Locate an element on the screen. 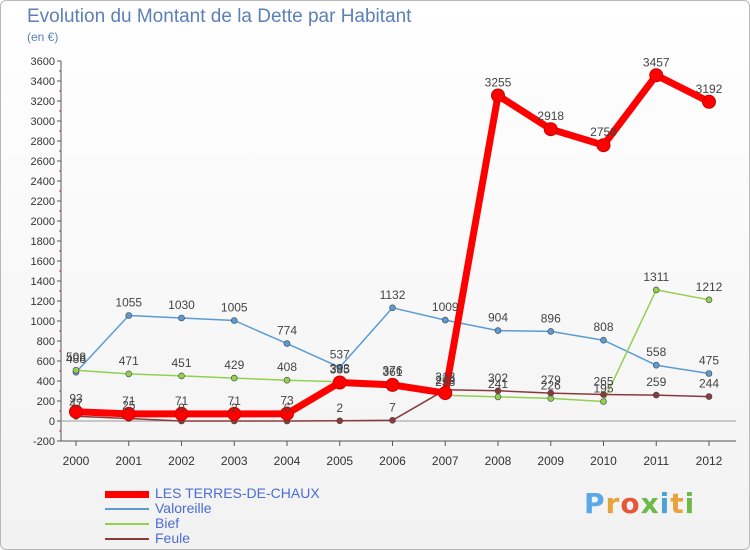  x-tick-label: 2008 is located at coordinates (498, 461).